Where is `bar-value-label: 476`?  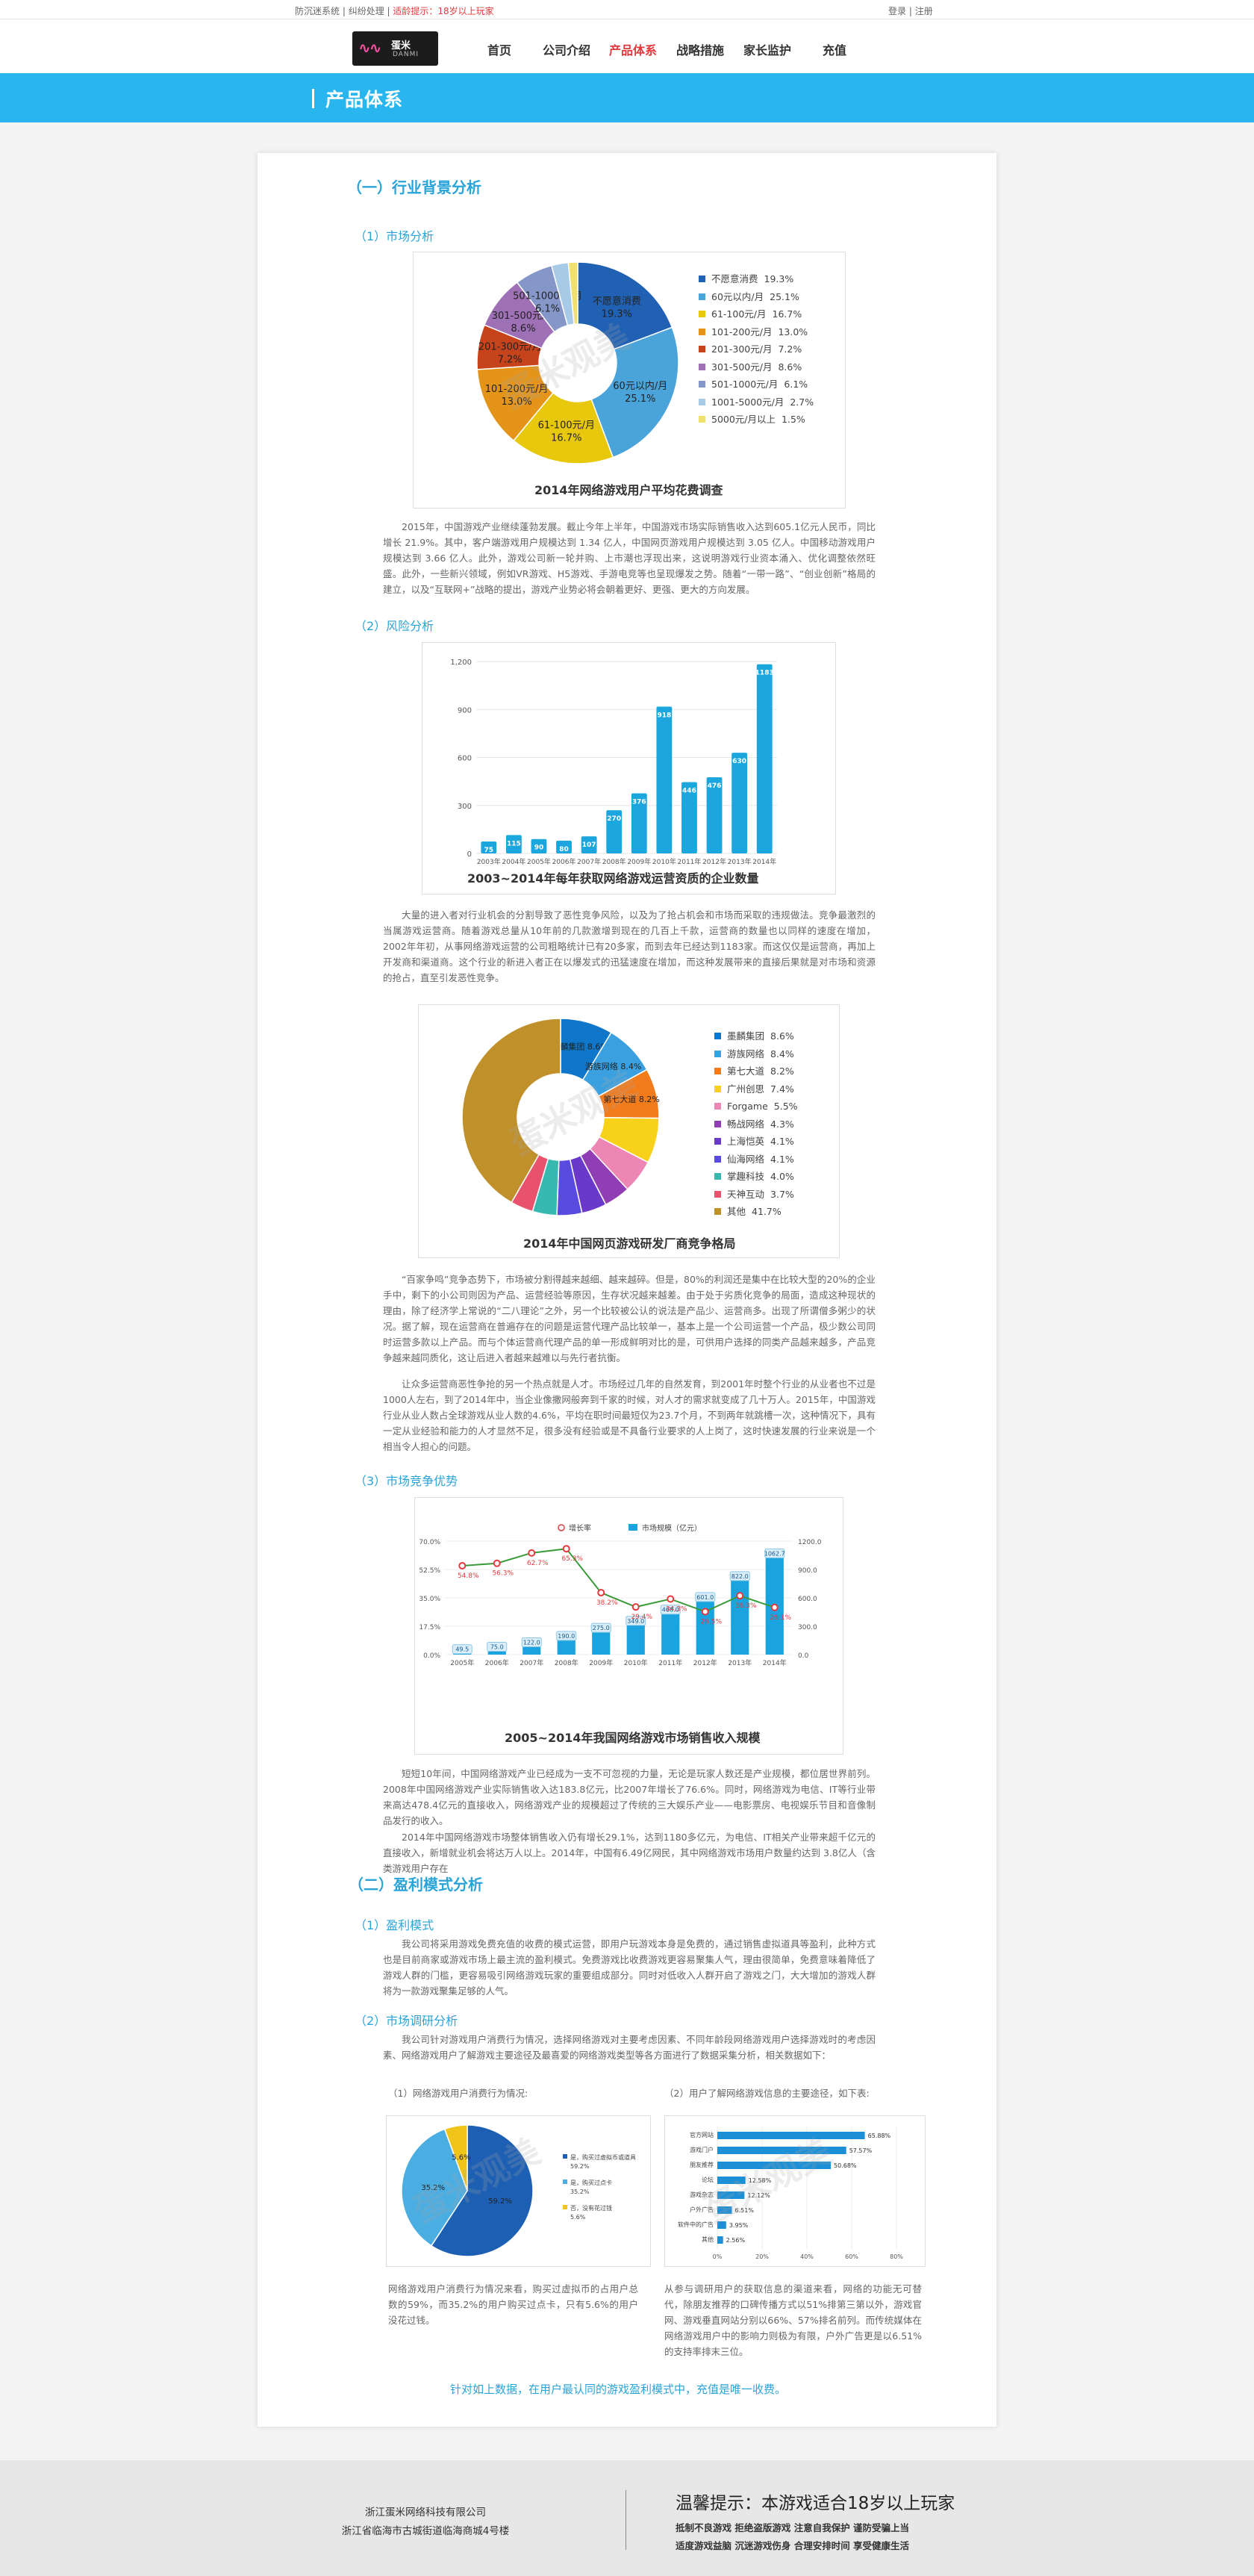 bar-value-label: 476 is located at coordinates (715, 786).